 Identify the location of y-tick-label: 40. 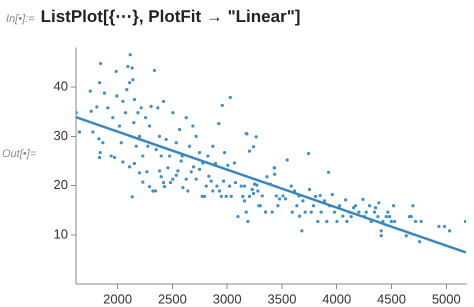
(61, 86).